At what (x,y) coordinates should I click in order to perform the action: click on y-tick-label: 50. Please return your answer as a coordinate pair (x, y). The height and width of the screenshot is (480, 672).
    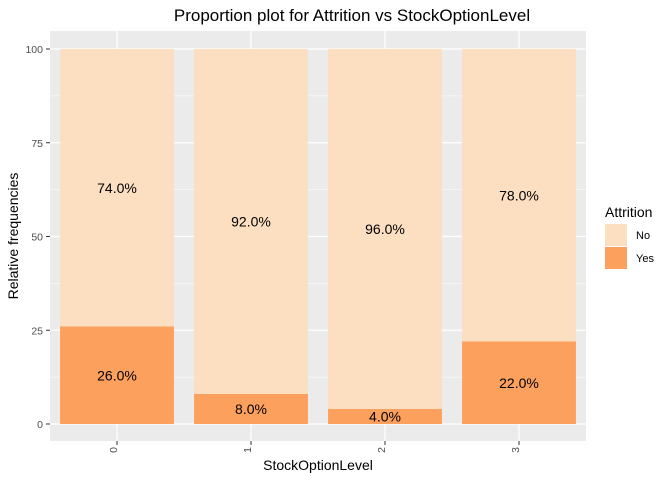
    Looking at the image, I should click on (37, 238).